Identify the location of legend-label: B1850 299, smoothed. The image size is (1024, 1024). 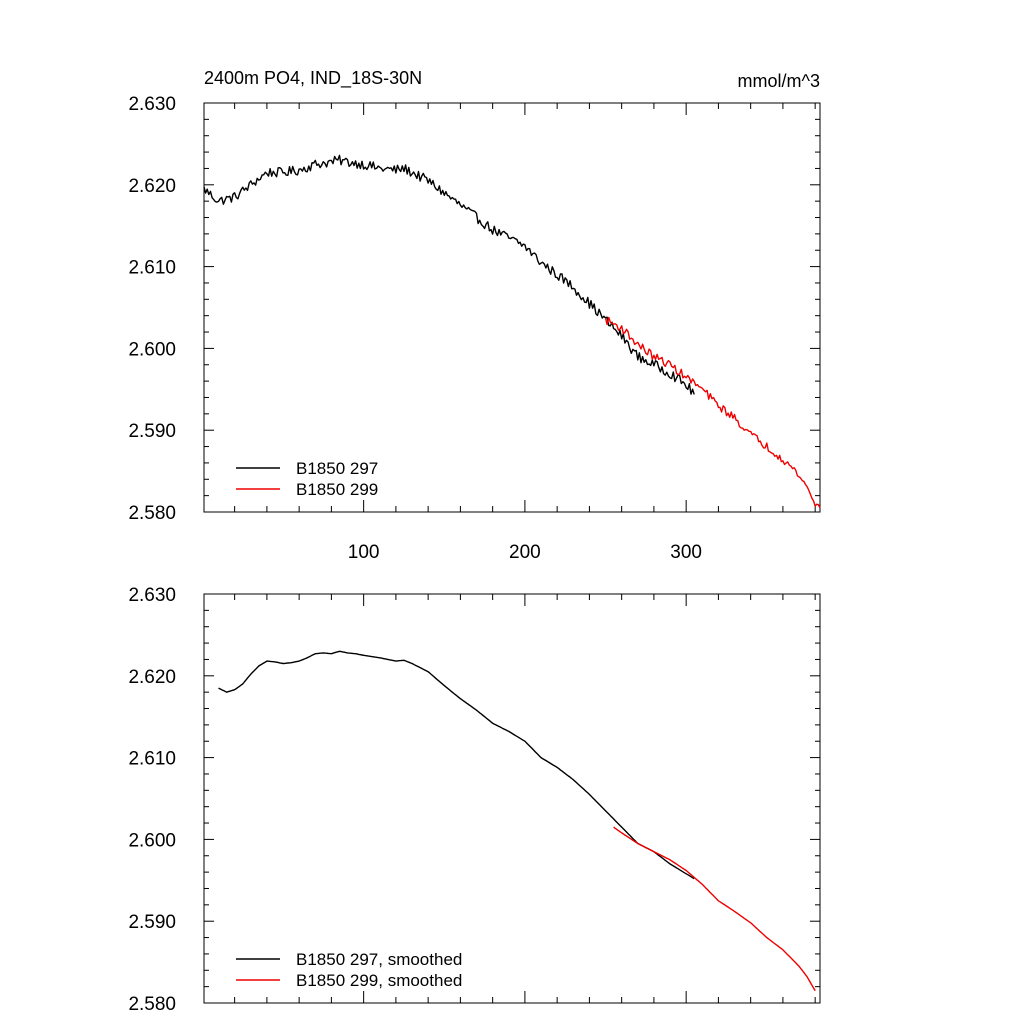
(379, 980).